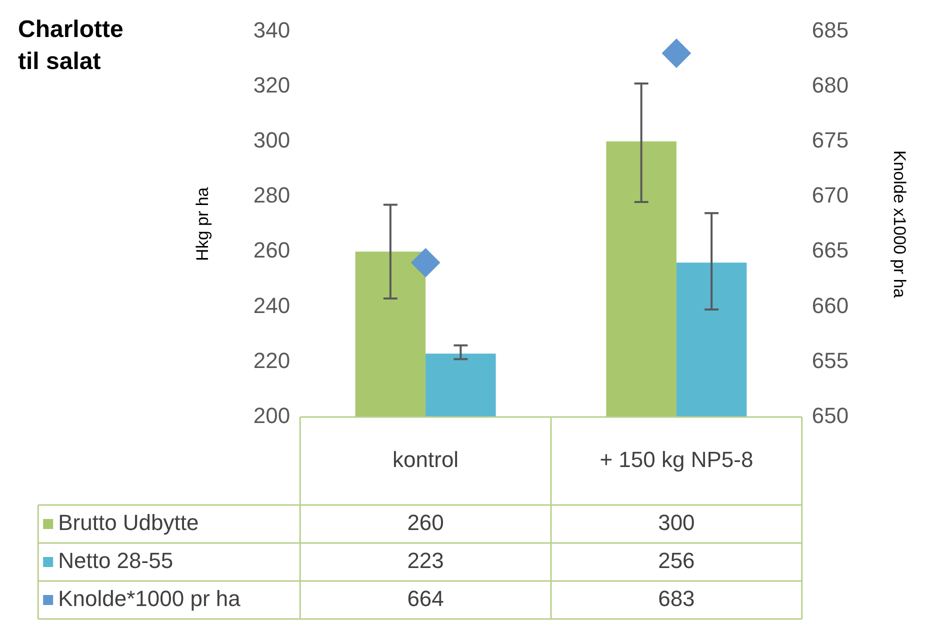  I want to click on y-tick-label: 220, so click(271, 360).